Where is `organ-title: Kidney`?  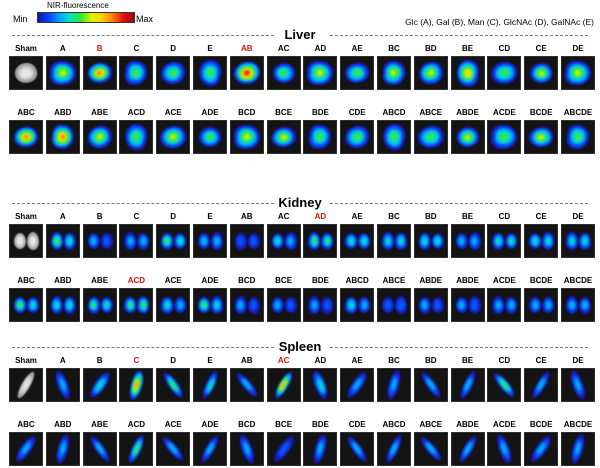 organ-title: Kidney is located at coordinates (300, 202).